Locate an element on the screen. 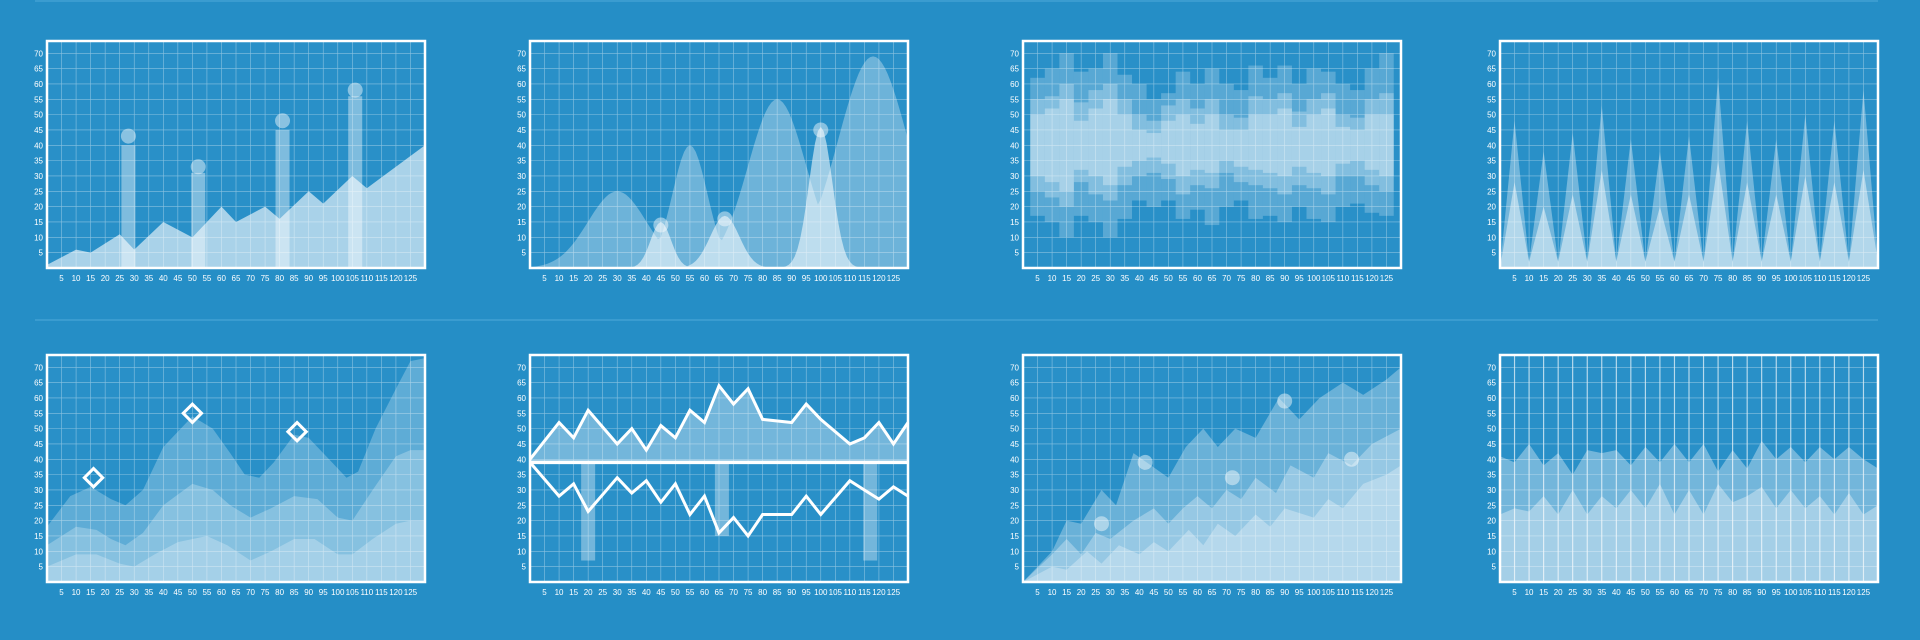 This screenshot has width=1920, height=640. x-tick-label: 20 is located at coordinates (105, 592).